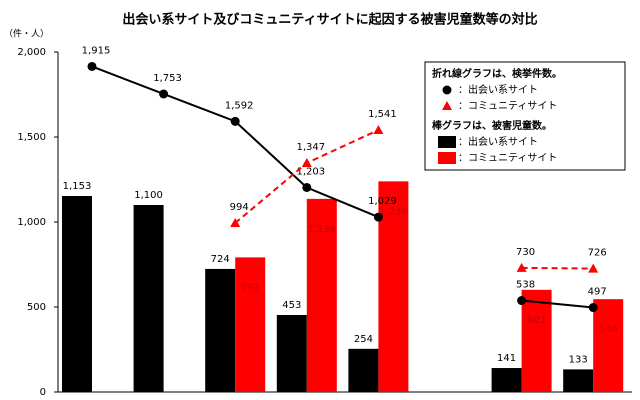  What do you see at coordinates (36, 307) in the screenshot?
I see `y-tick-label: 500` at bounding box center [36, 307].